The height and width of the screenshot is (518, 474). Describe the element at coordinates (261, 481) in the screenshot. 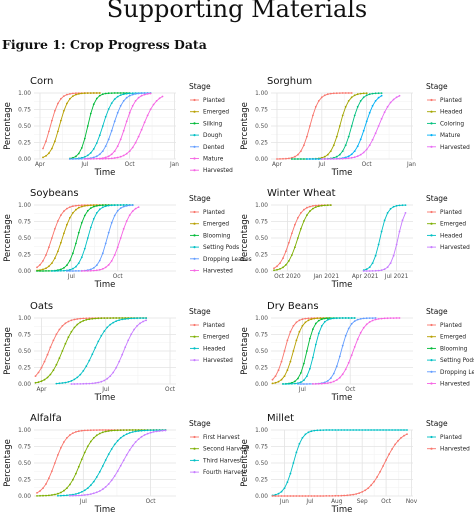

I see `y-tick-label: 0.25` at that location.